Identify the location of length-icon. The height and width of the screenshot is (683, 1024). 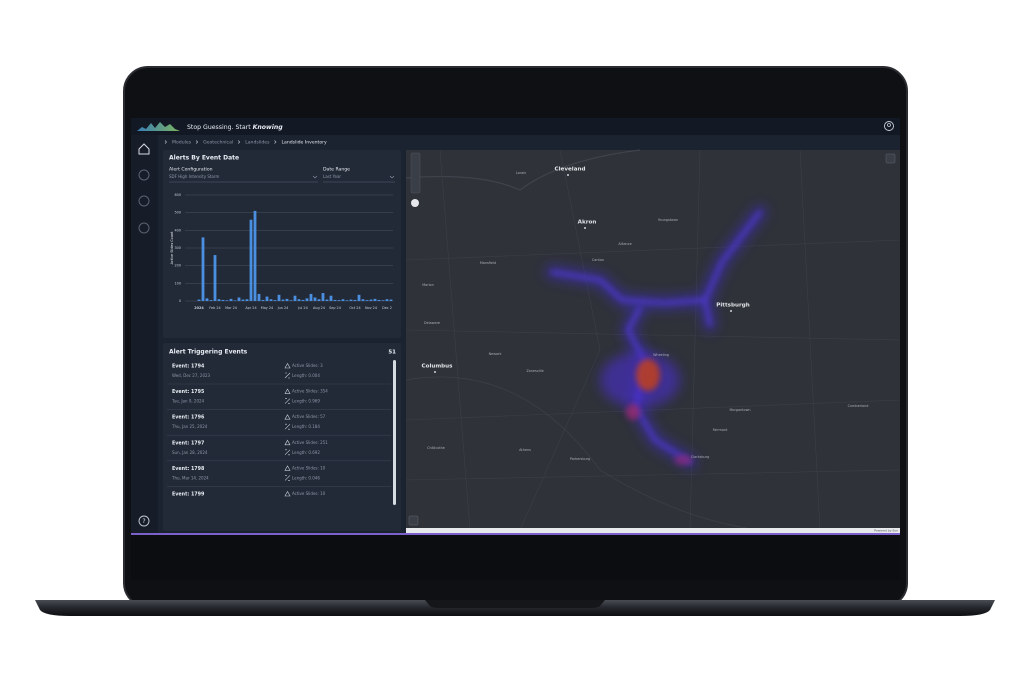
(287, 478).